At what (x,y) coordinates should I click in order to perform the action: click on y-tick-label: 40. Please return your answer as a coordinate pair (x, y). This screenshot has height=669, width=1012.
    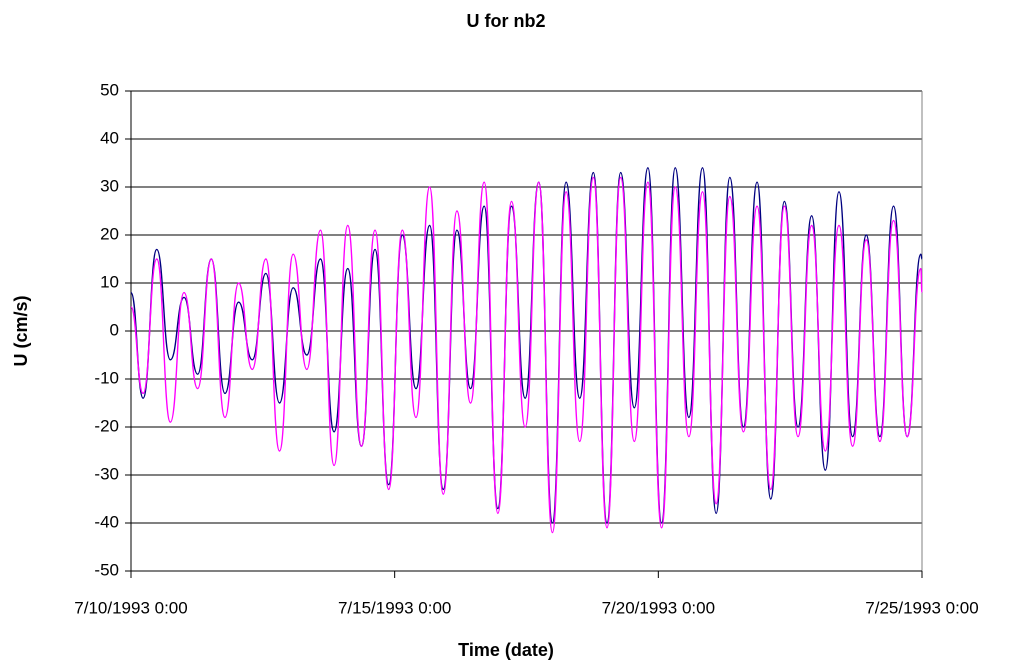
    Looking at the image, I should click on (109, 137).